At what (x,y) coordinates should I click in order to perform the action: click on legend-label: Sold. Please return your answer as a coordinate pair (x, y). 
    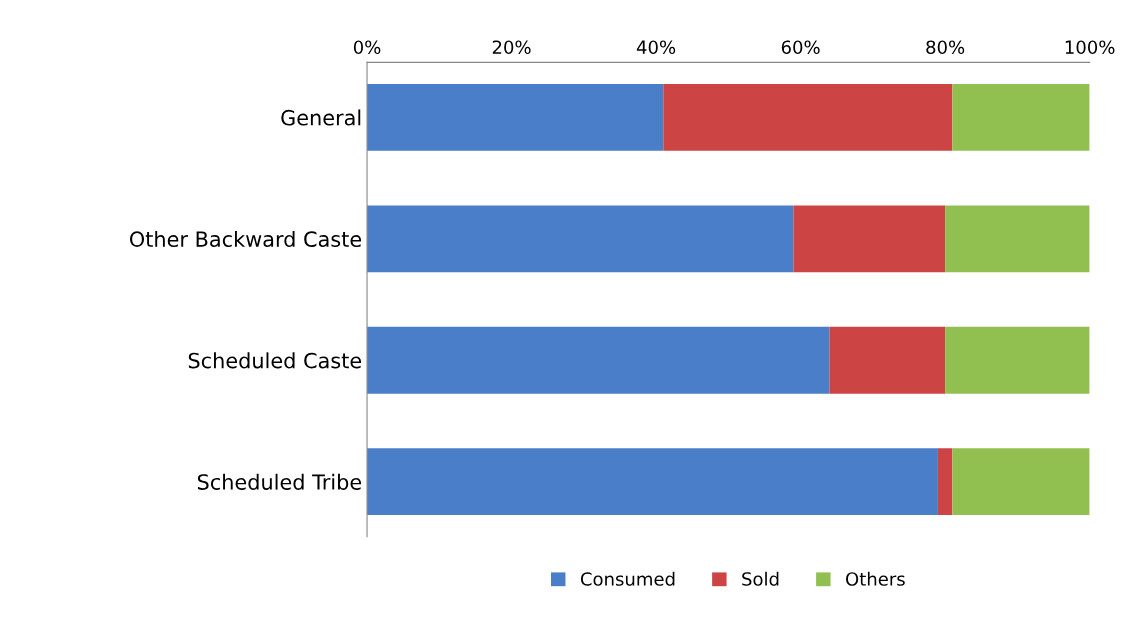
    Looking at the image, I should click on (760, 578).